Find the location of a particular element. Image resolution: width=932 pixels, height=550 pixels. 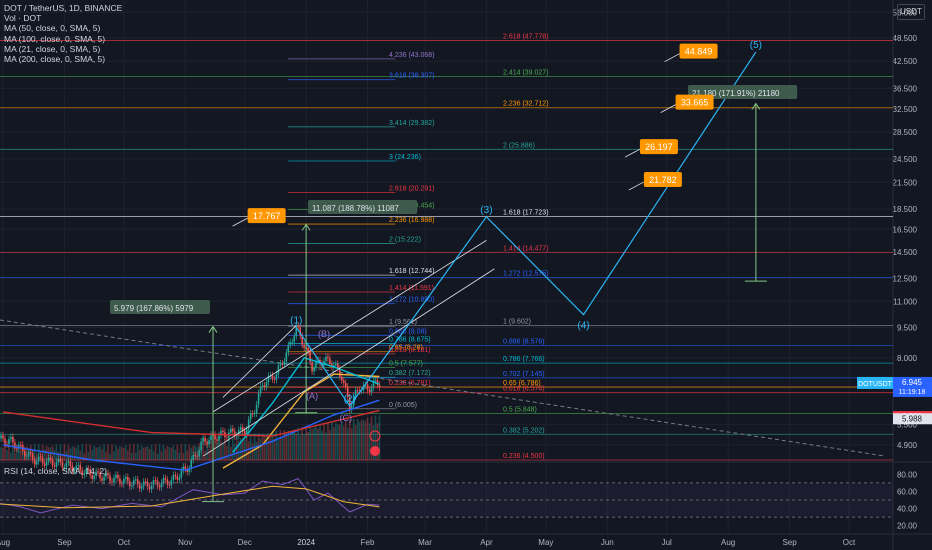

ma100-legend: MA (100, close, 0, SMA, 5) is located at coordinates (55, 38).